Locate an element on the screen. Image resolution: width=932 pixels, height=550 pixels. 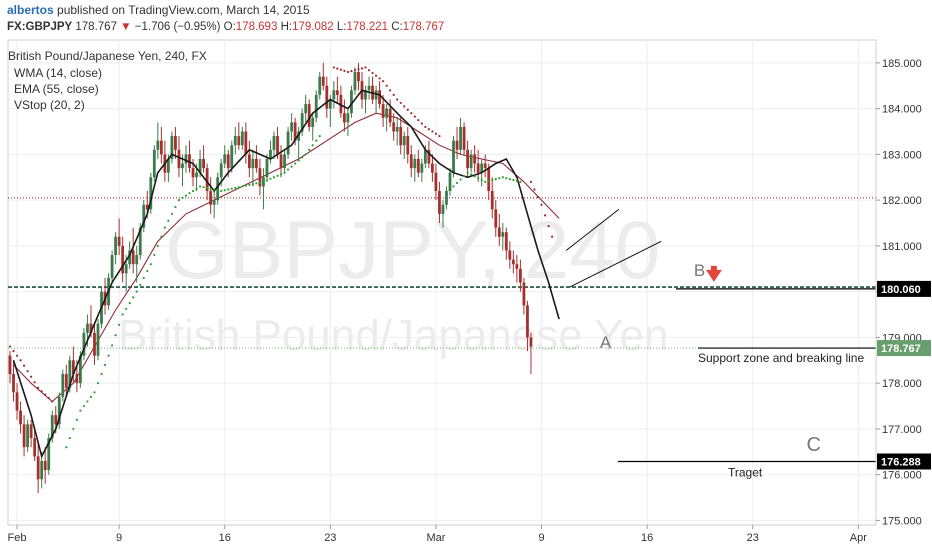
price-tick-label: 178.000 is located at coordinates (902, 384).